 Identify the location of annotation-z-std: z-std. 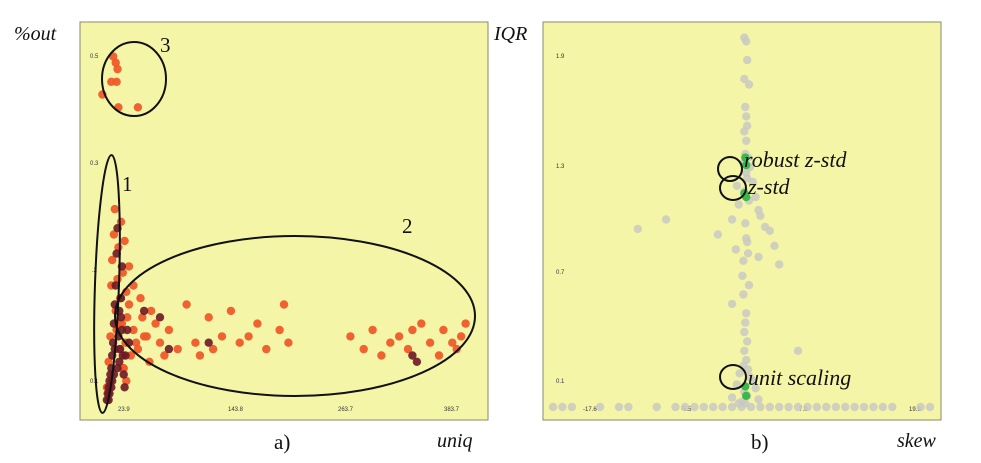
(769, 186).